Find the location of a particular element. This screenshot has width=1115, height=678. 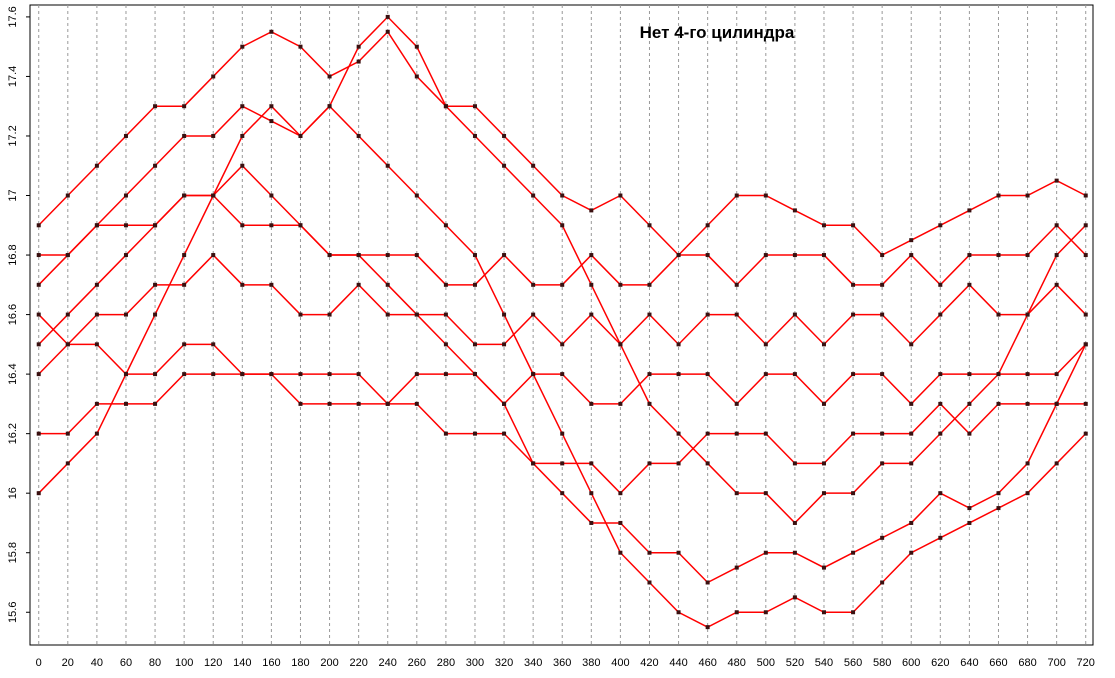

x-tick-label: 460 is located at coordinates (707, 663).